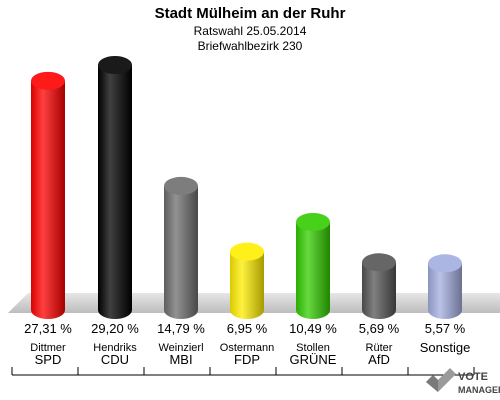  Describe the element at coordinates (379, 359) in the screenshot. I see `party-label-afd: AfD` at that location.